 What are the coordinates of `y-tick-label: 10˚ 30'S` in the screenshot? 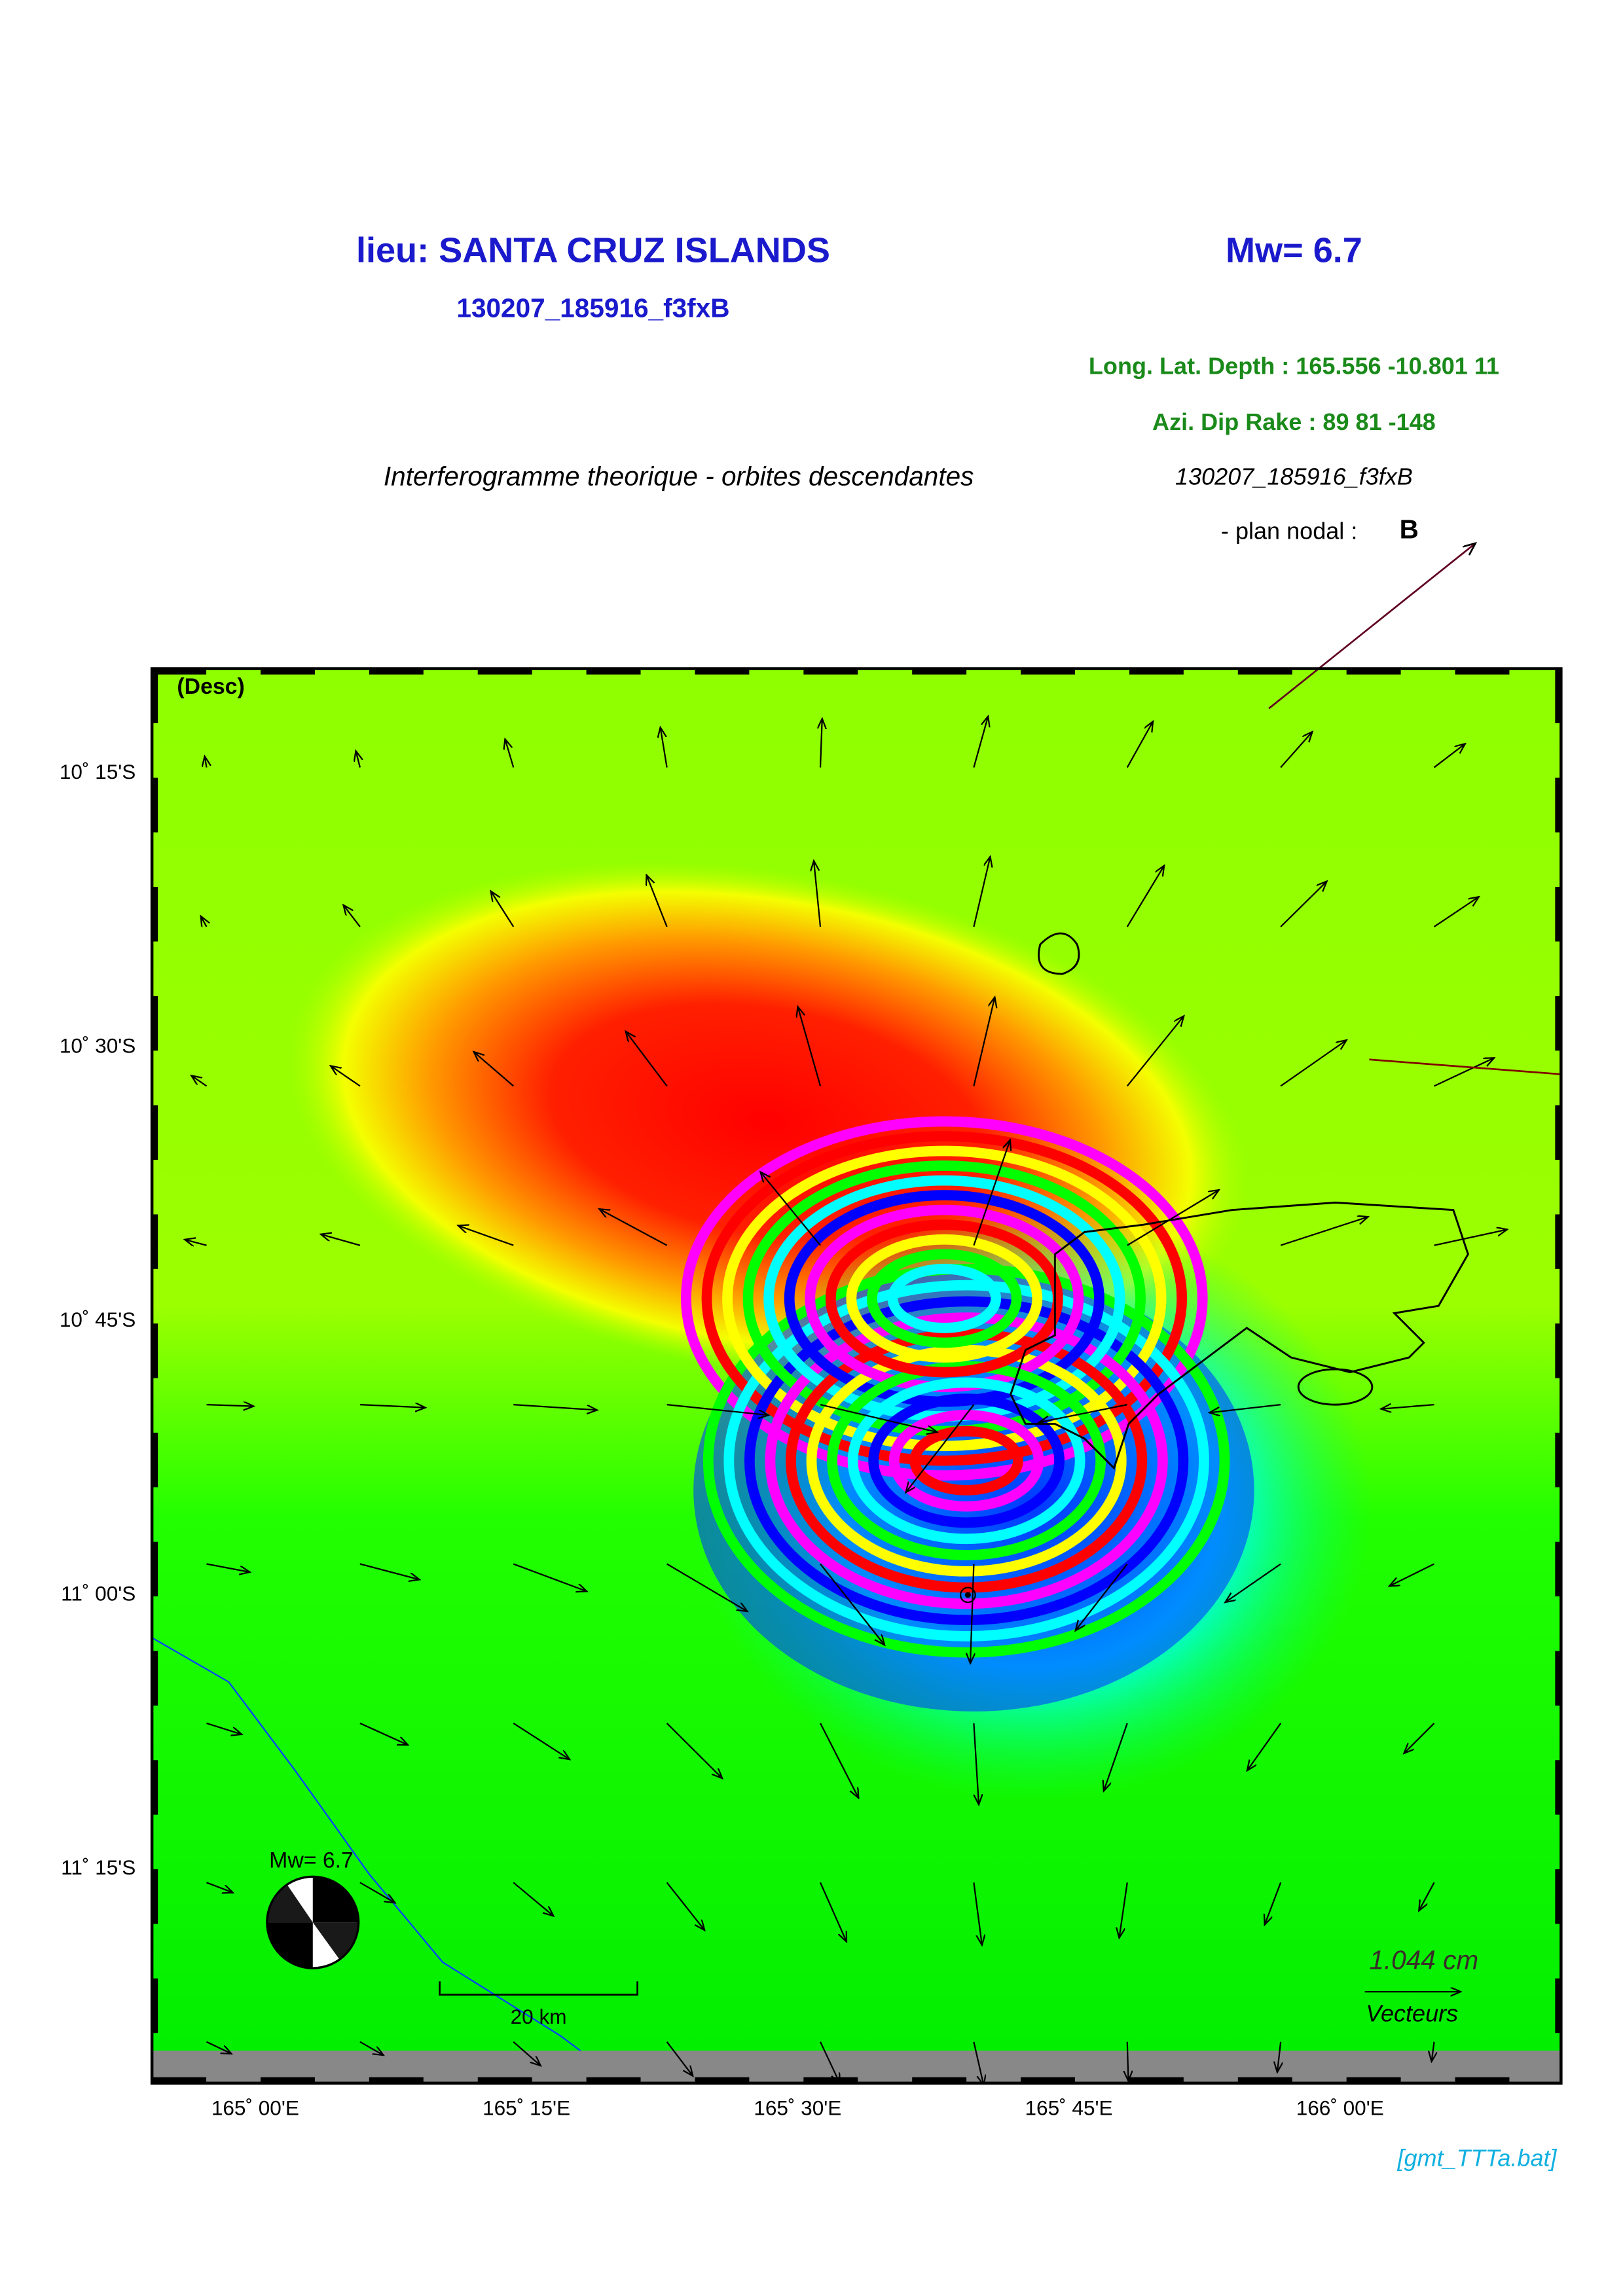 It's located at (98, 1045).